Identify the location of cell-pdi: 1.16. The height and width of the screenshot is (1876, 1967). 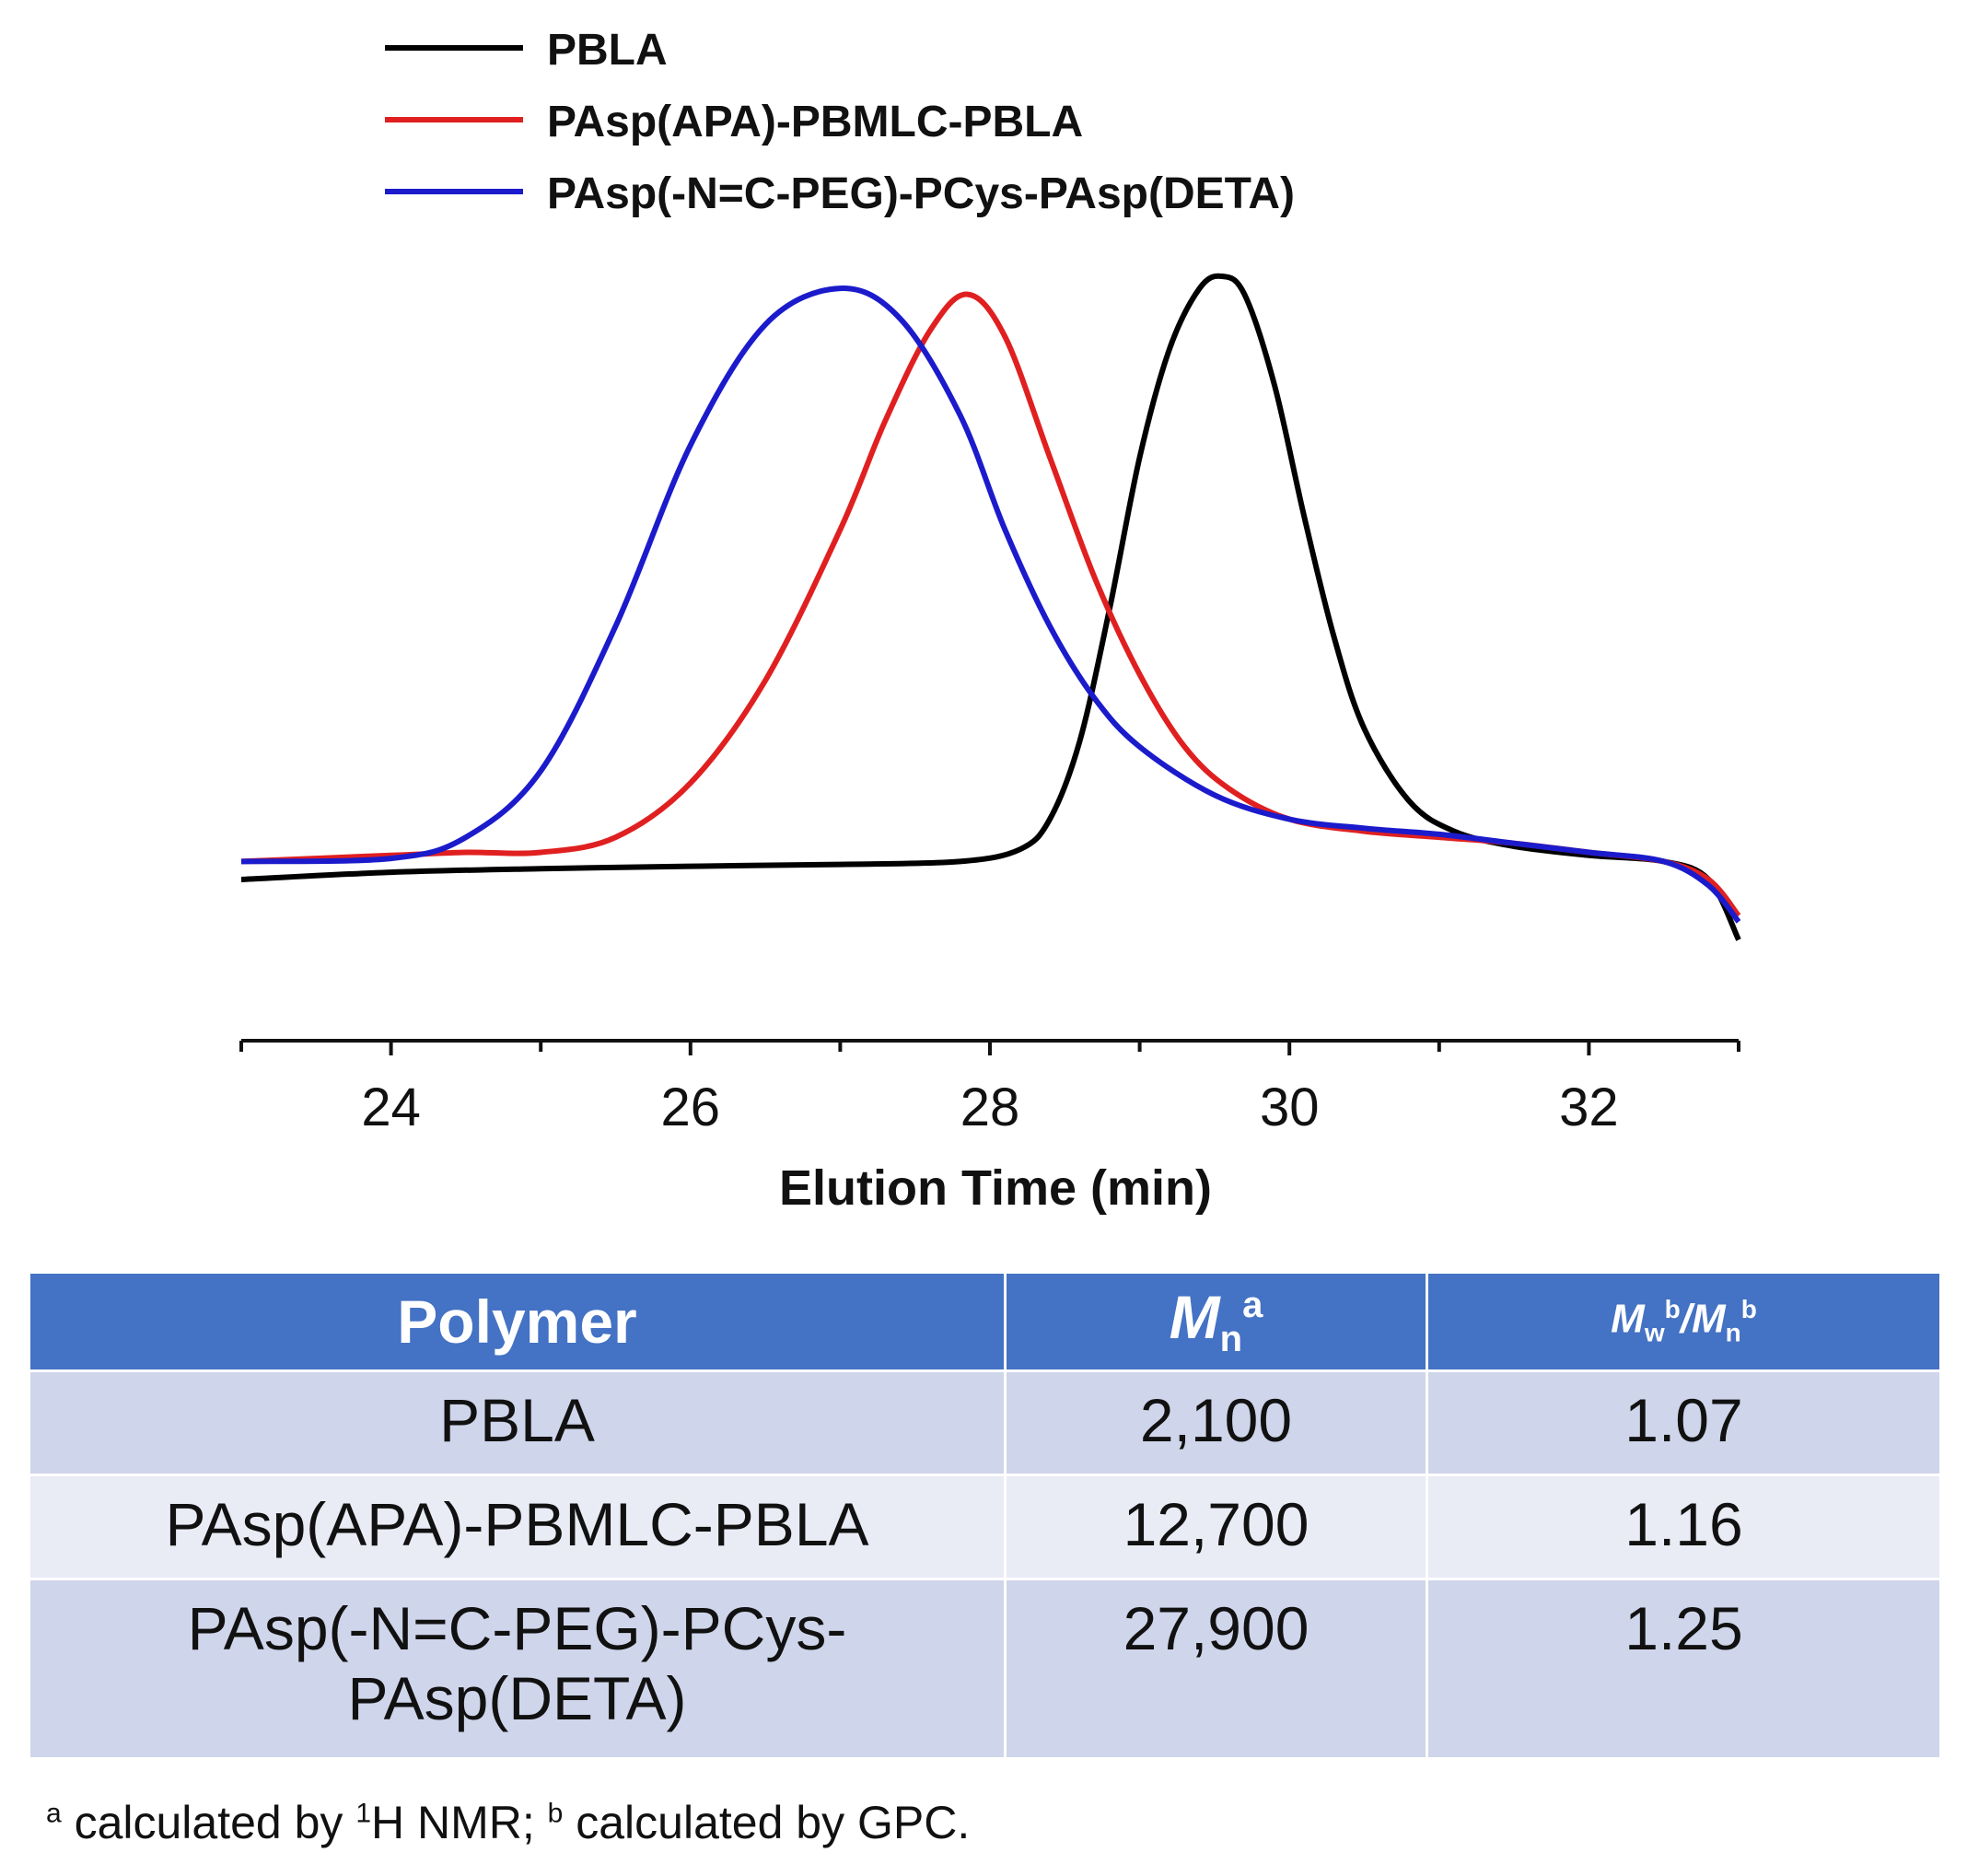
(1684, 1527).